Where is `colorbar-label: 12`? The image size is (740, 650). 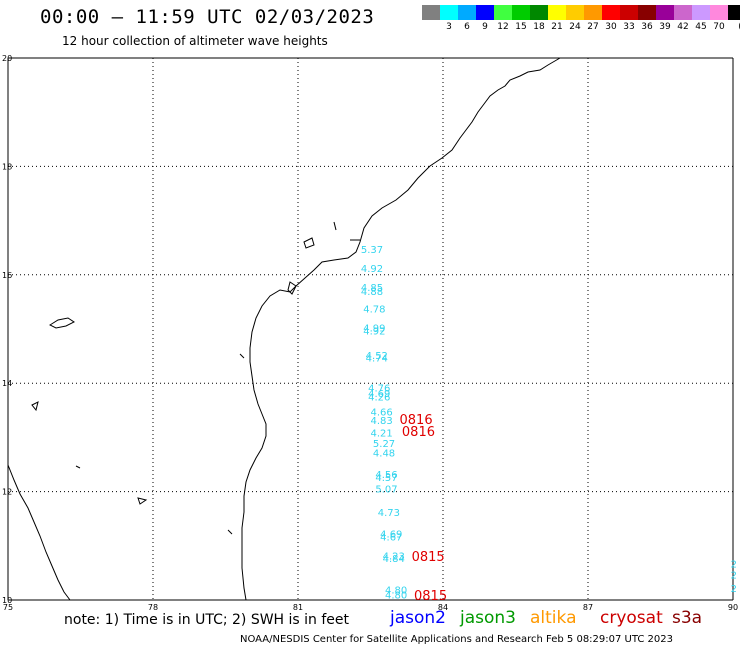
colorbar-label: 12 is located at coordinates (503, 27).